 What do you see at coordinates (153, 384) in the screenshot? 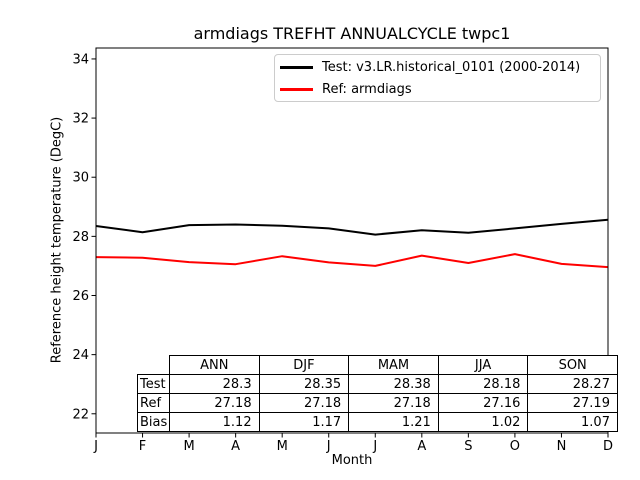
I see `row-label: Test` at bounding box center [153, 384].